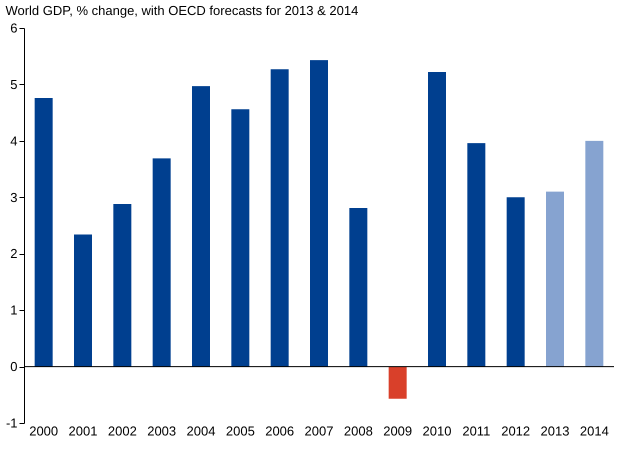 The image size is (638, 452). I want to click on x-tick-label: 2004, so click(201, 431).